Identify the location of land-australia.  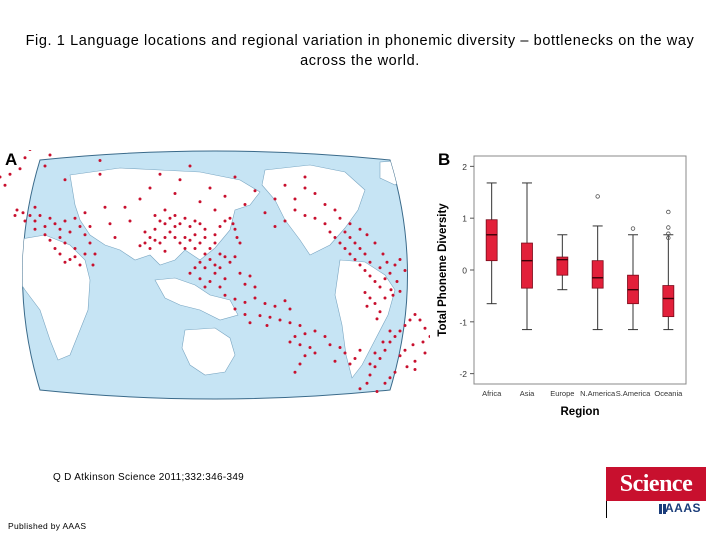
(208, 351).